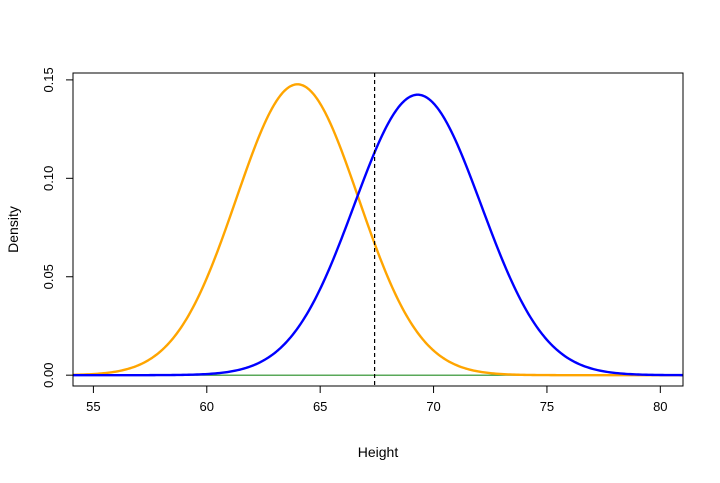 Image resolution: width=720 pixels, height=483 pixels. I want to click on x-axis-title: Height, so click(378, 452).